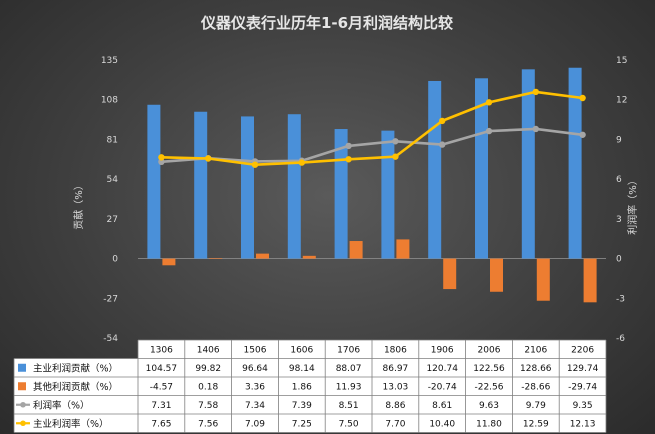 The image size is (655, 434). What do you see at coordinates (621, 101) in the screenshot?
I see `y-right-tick-label: 12` at bounding box center [621, 101].